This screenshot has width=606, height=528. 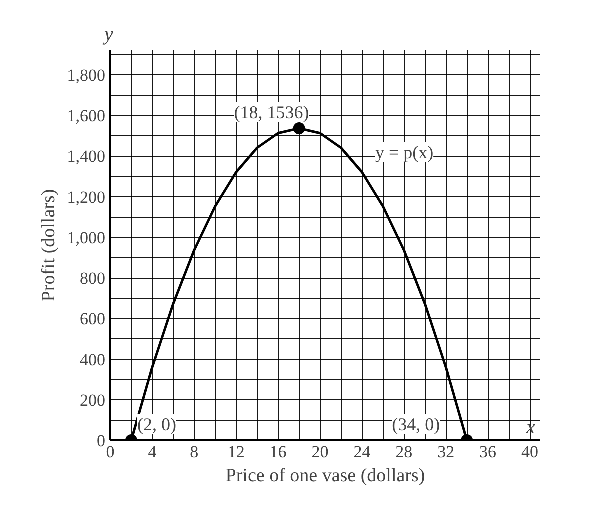 I want to click on x-tick-label: 28, so click(x=404, y=452).